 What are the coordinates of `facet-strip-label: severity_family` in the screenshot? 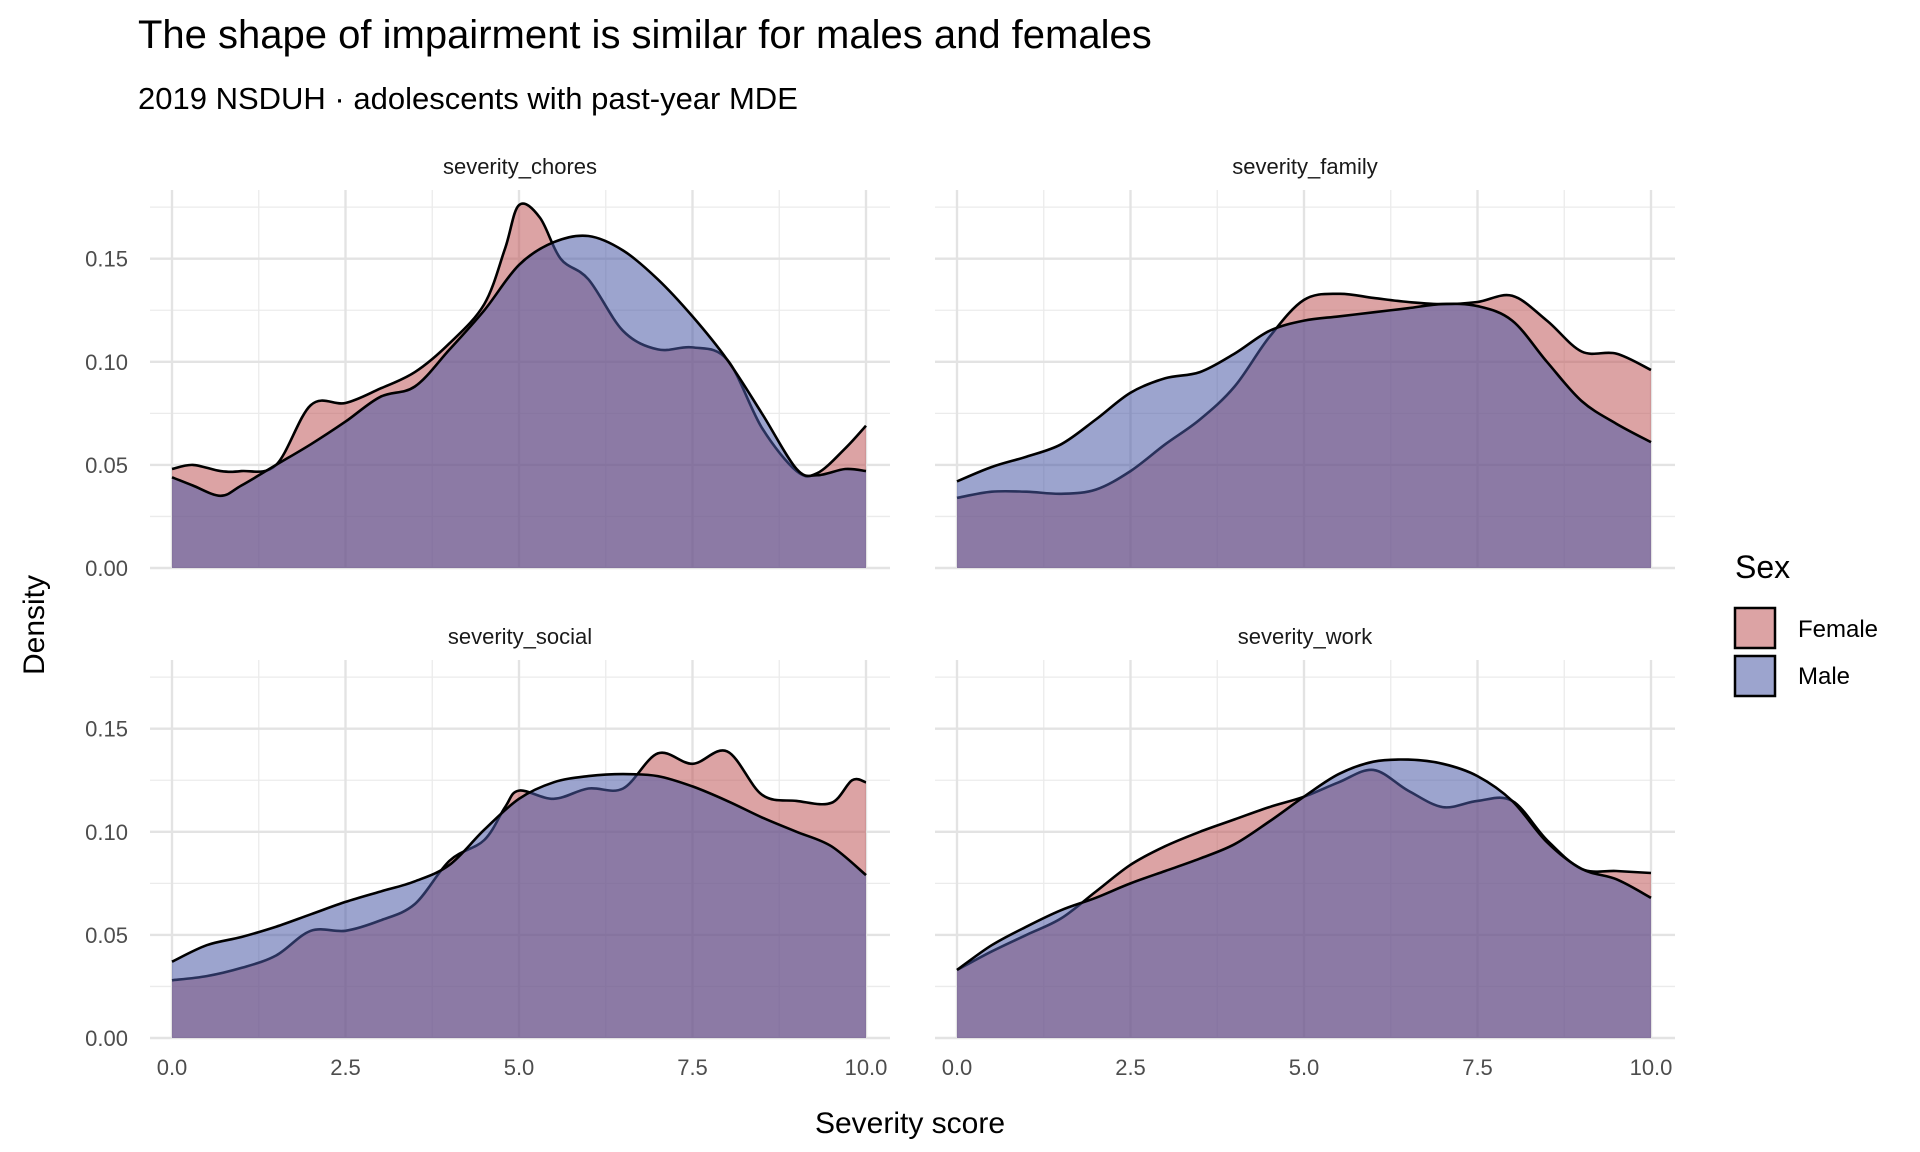 It's located at (1304, 166).